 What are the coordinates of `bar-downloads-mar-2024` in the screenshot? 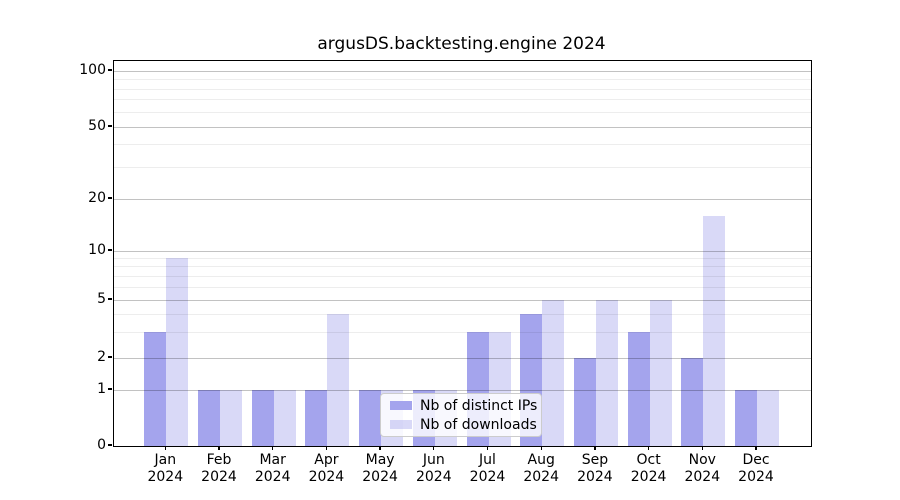 It's located at (284, 418).